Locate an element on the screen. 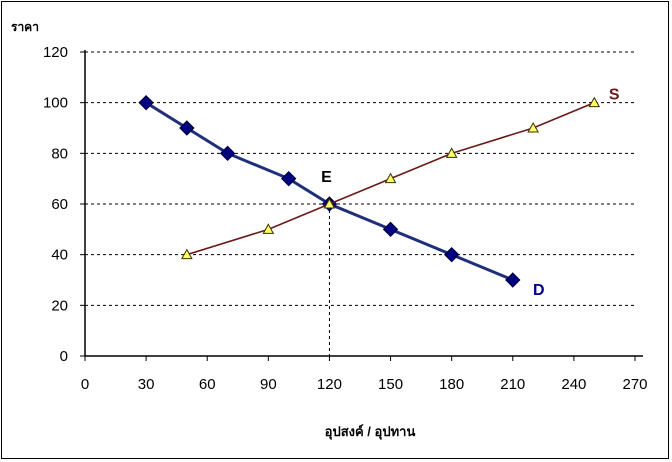 The height and width of the screenshot is (462, 672). x-tick-label-150: 150 is located at coordinates (390, 384).